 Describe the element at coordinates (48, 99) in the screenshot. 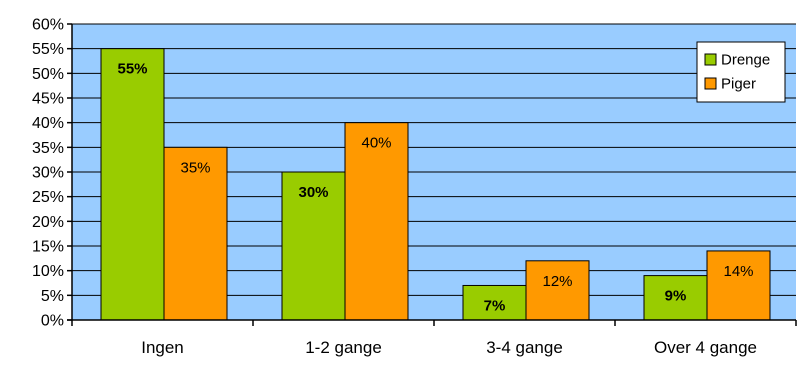

I see `y-tick-label: 45%` at that location.